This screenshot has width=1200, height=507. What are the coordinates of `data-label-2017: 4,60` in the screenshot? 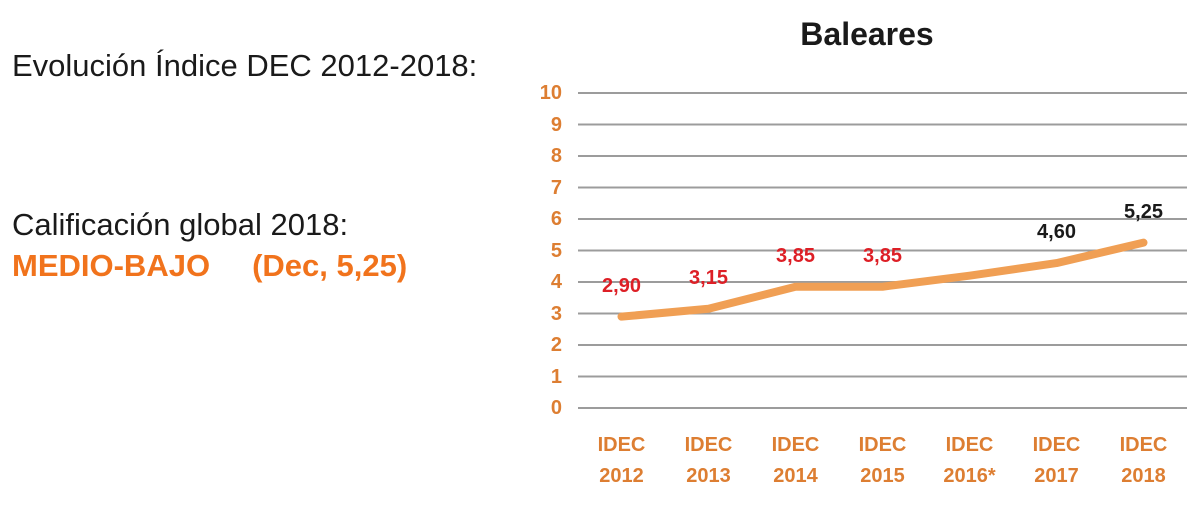 It's located at (1056, 232).